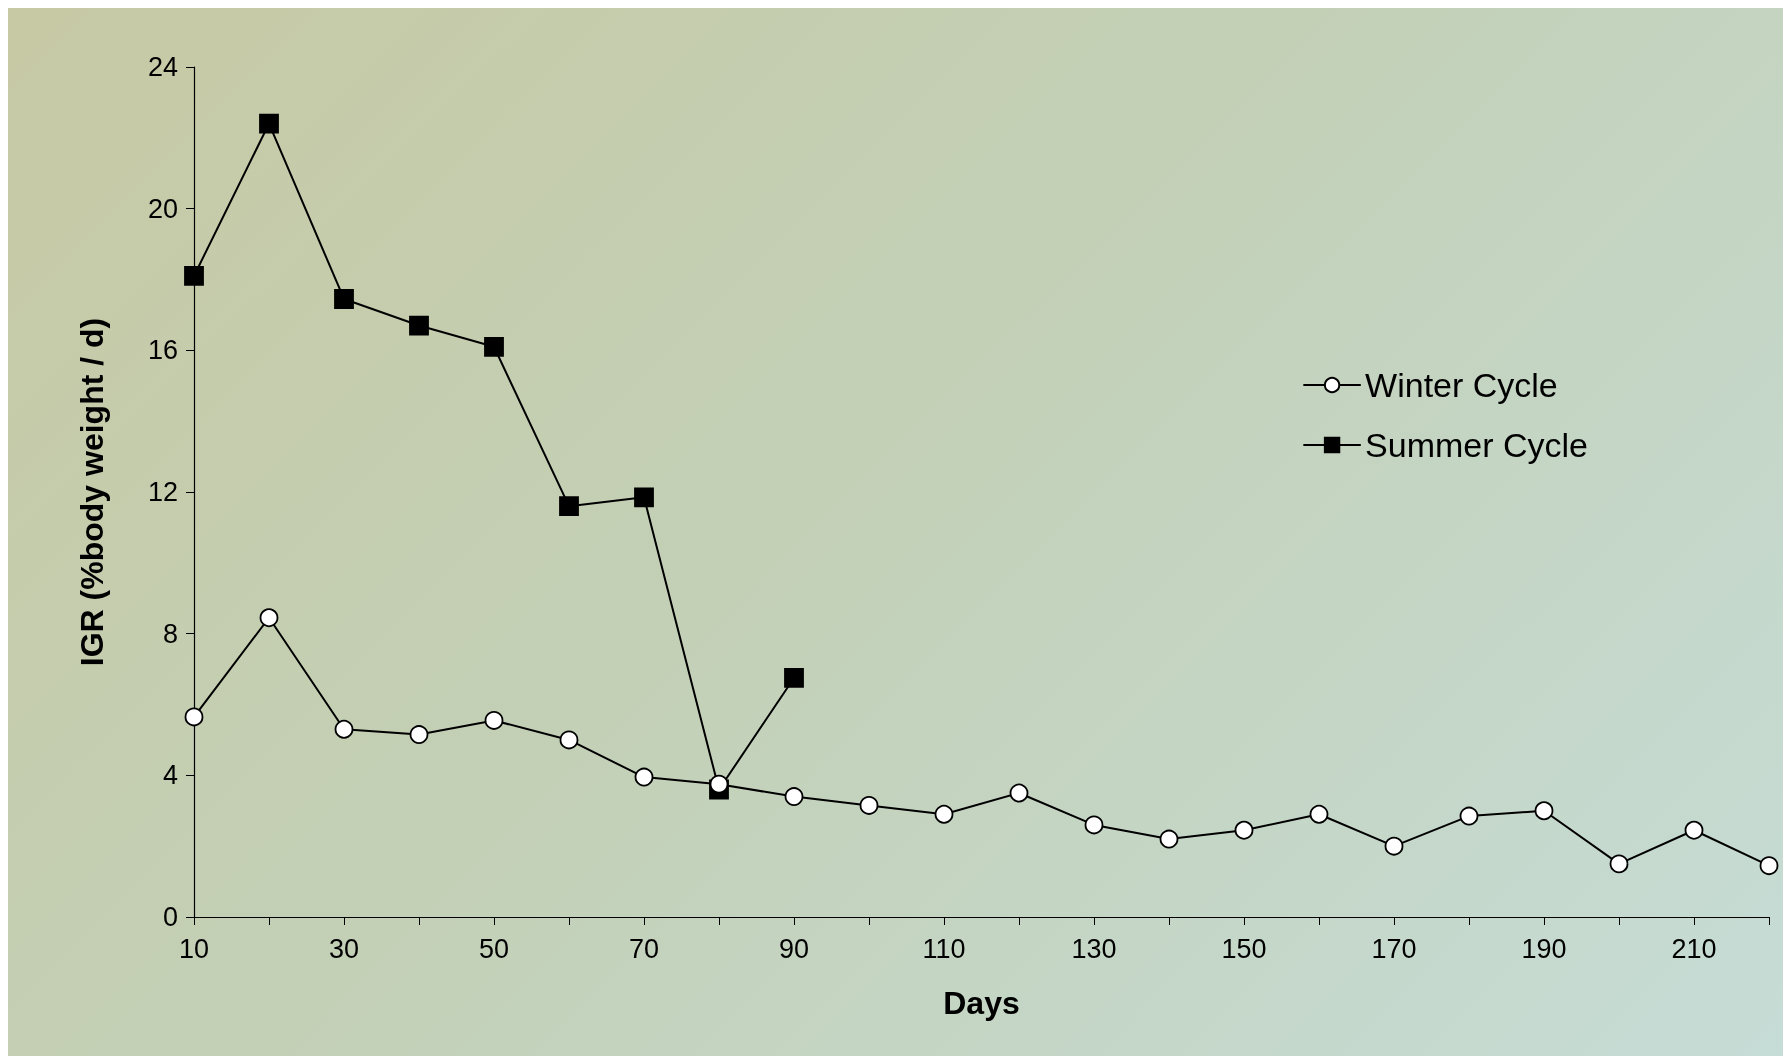  Describe the element at coordinates (794, 948) in the screenshot. I see `x-tick-label: 90` at that location.